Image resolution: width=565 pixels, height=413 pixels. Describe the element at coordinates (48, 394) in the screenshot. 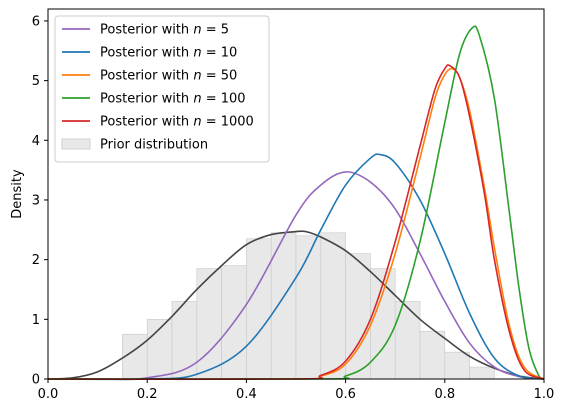

I see `x-tick-label: 0.0` at that location.